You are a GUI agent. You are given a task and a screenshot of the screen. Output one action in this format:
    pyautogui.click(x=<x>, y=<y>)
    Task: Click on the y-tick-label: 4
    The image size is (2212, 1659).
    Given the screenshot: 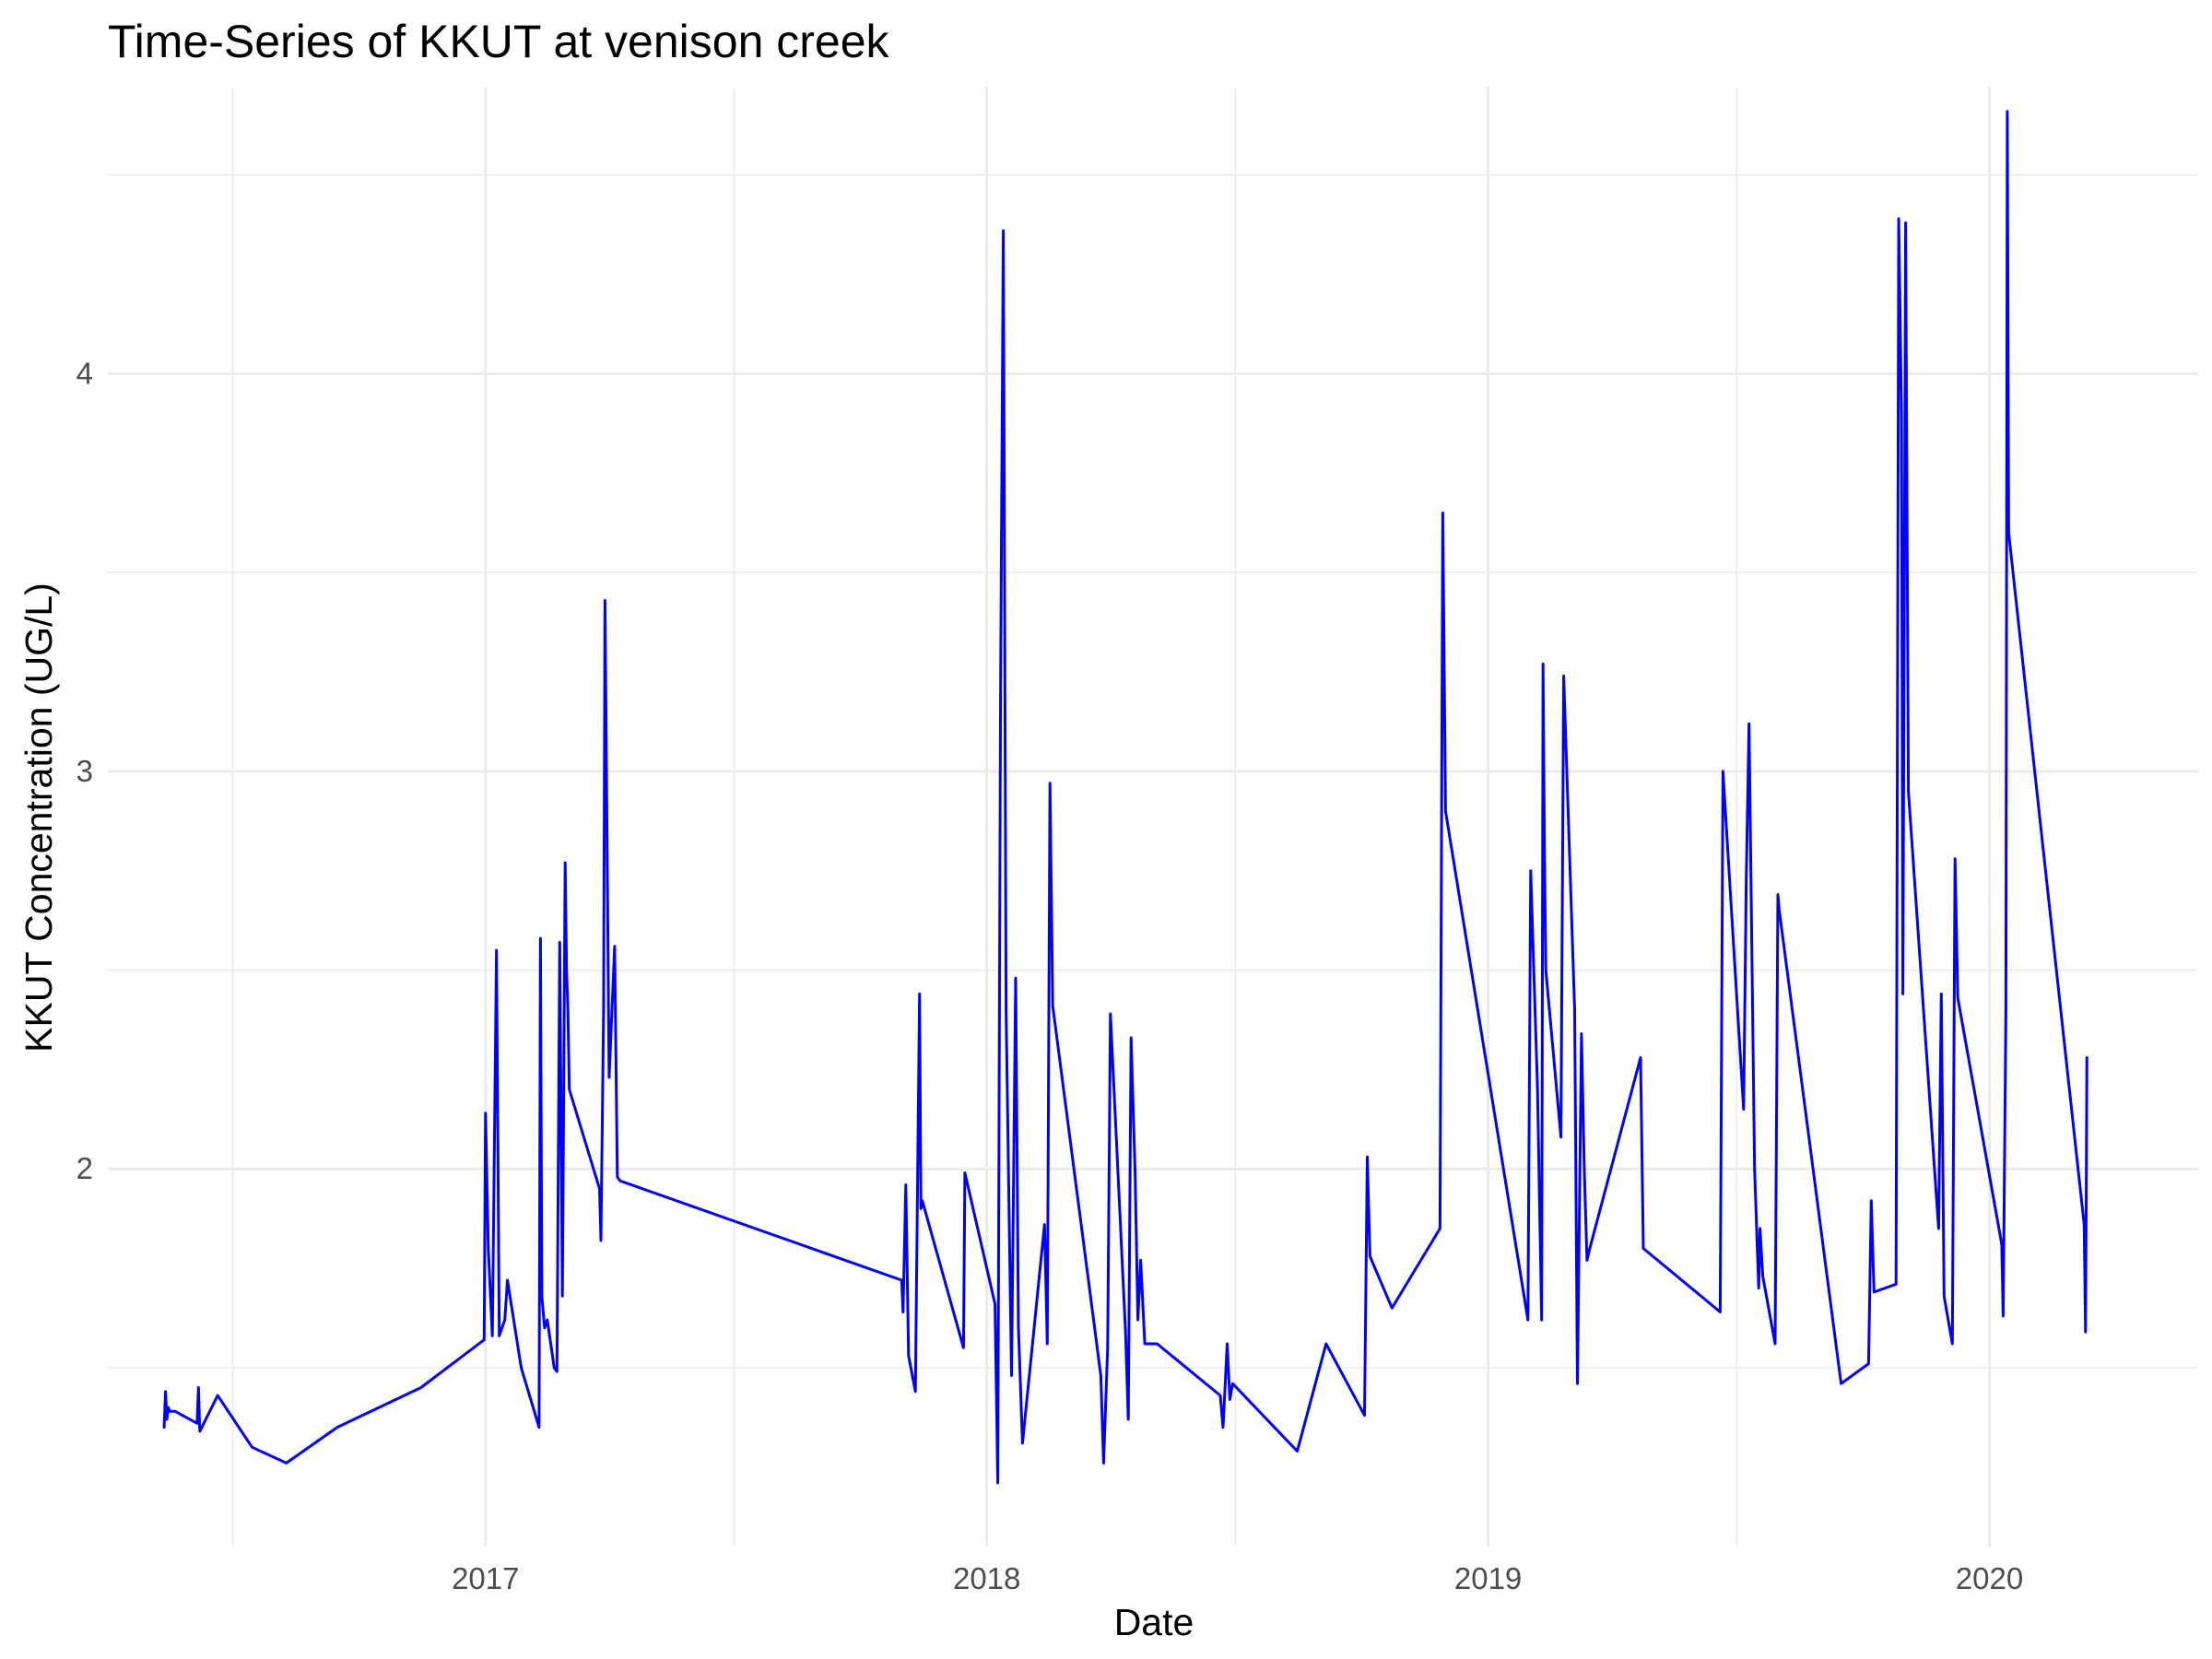 What is the action you would take?
    pyautogui.click(x=84, y=374)
    